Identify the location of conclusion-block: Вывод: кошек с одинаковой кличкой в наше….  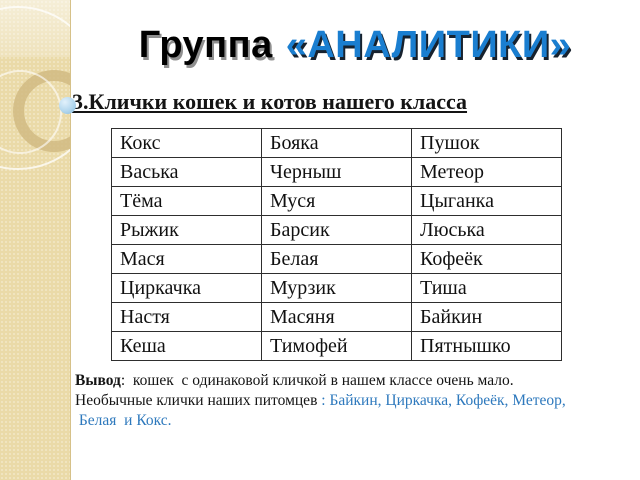
(345, 401).